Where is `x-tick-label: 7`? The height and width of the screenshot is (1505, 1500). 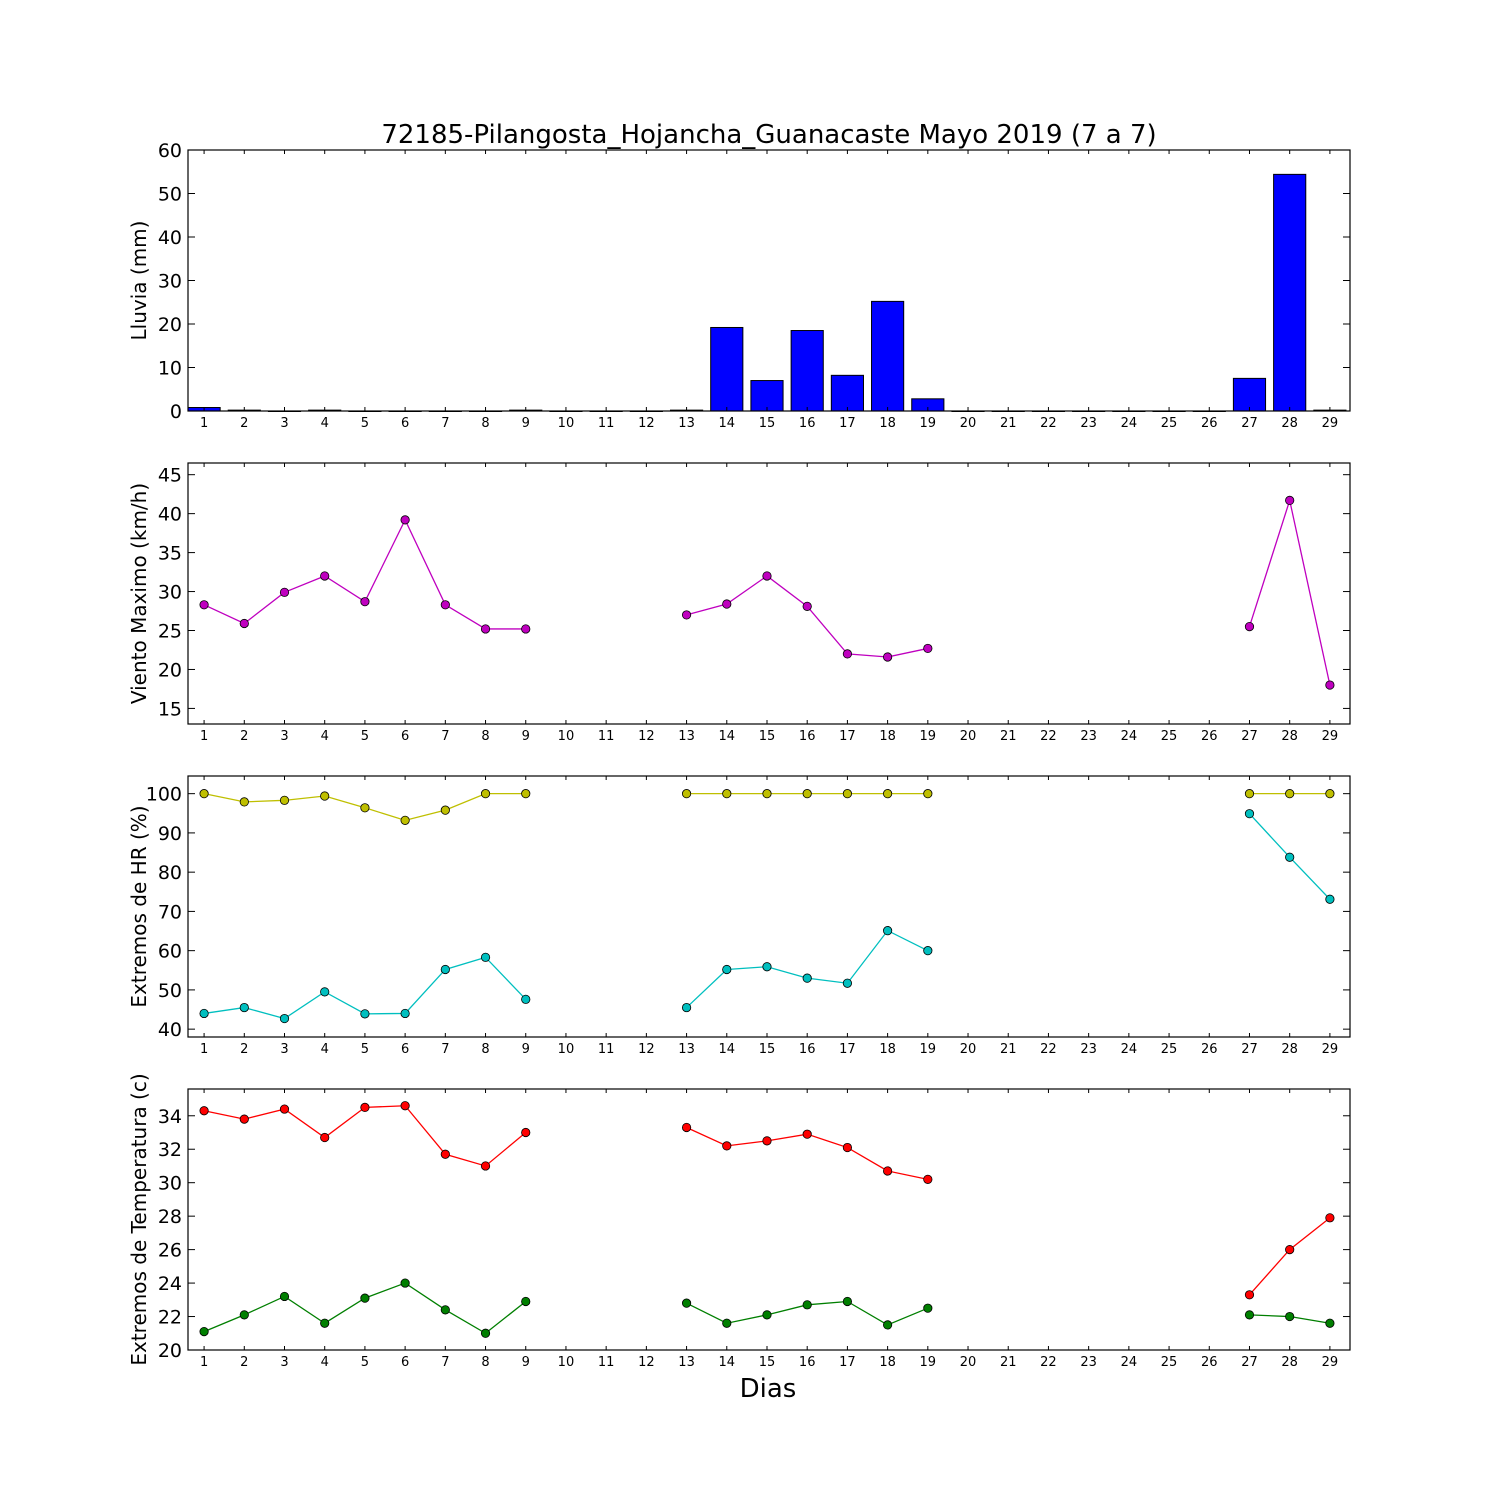
x-tick-label: 7 is located at coordinates (445, 1362).